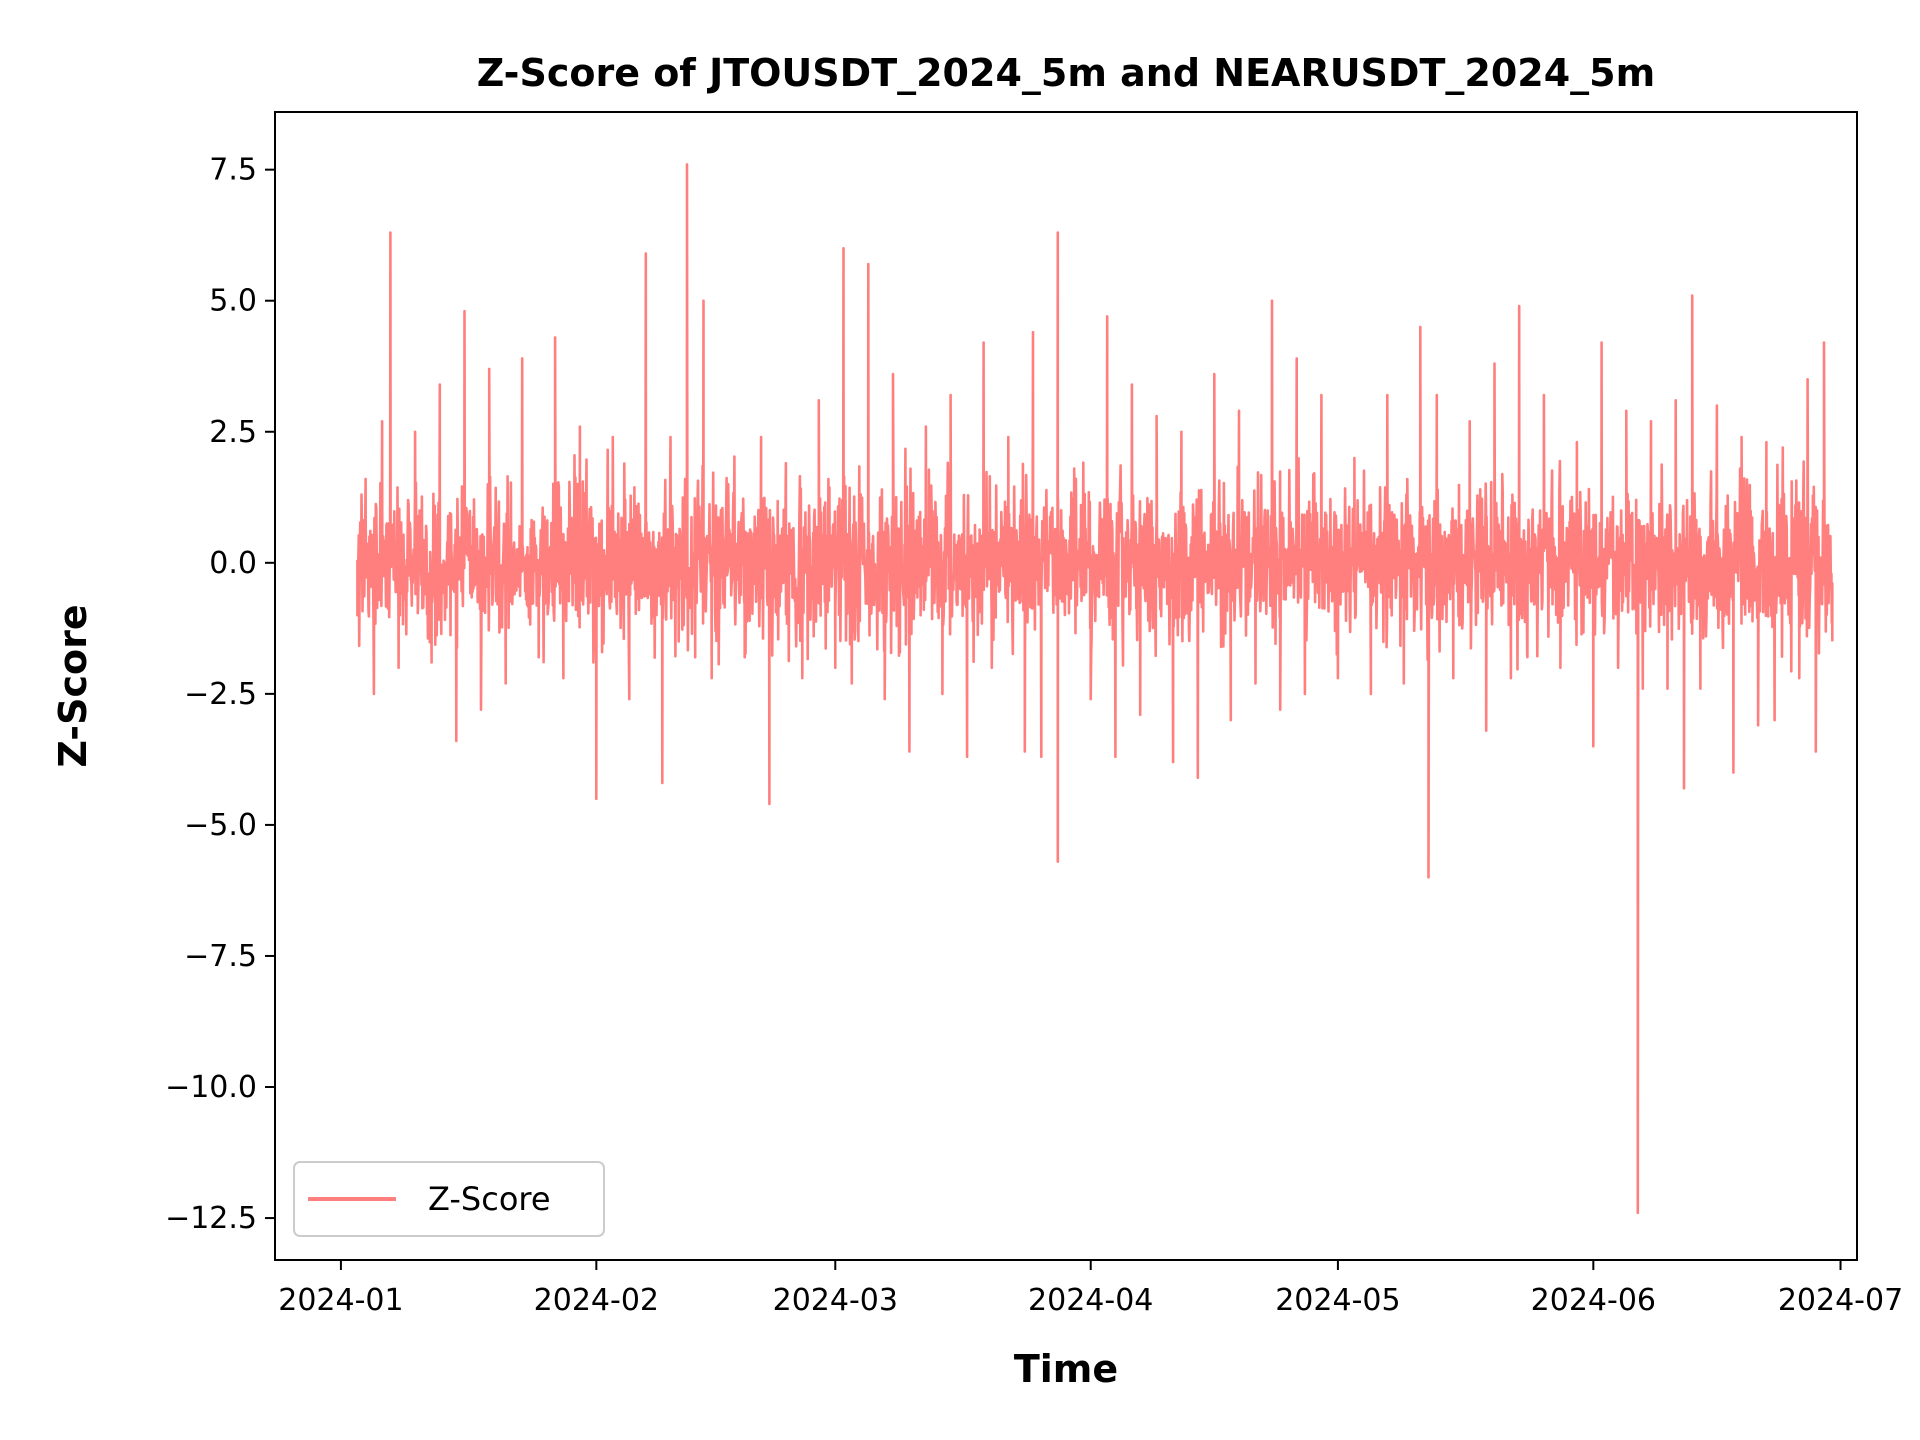  What do you see at coordinates (233, 301) in the screenshot?
I see `y-tick-label: 5.0` at bounding box center [233, 301].